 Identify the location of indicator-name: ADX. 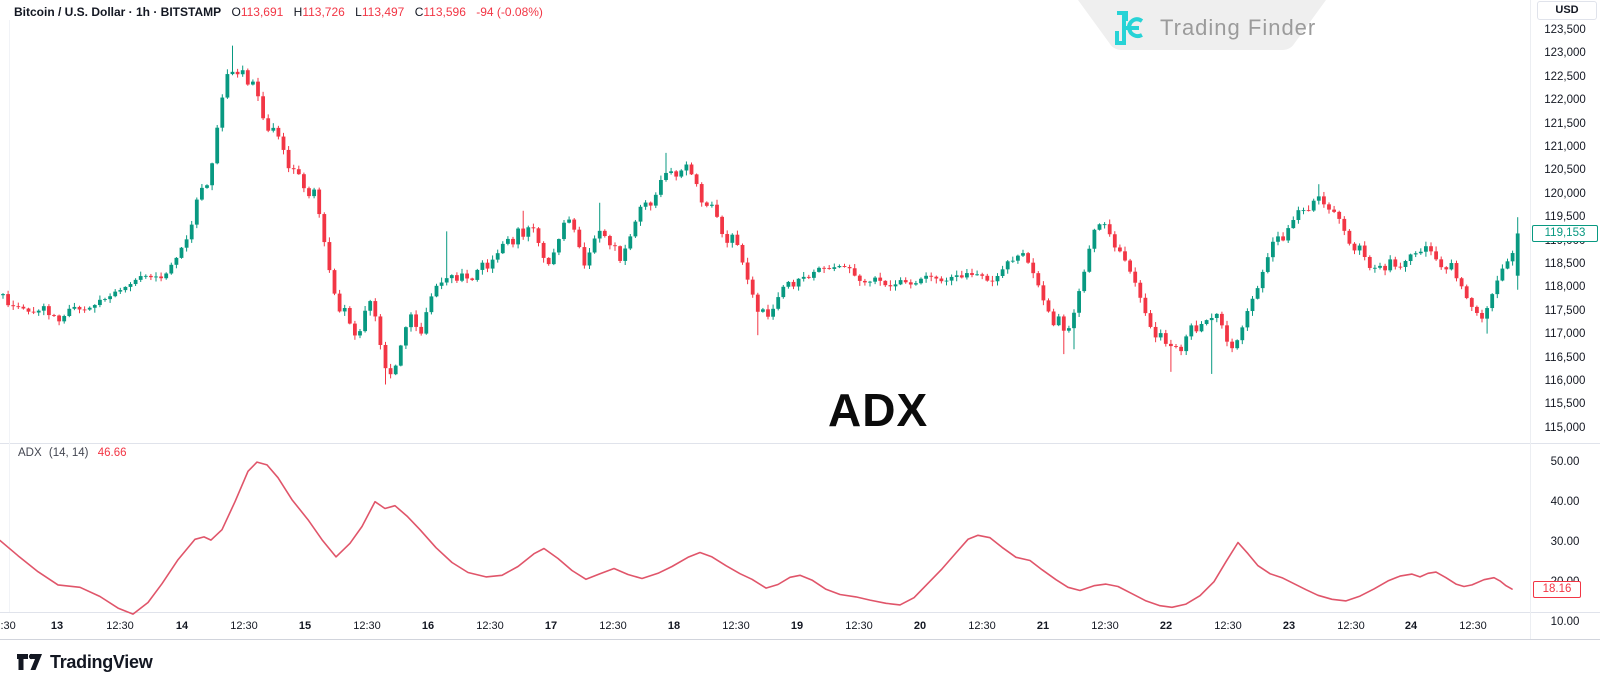
(30, 453).